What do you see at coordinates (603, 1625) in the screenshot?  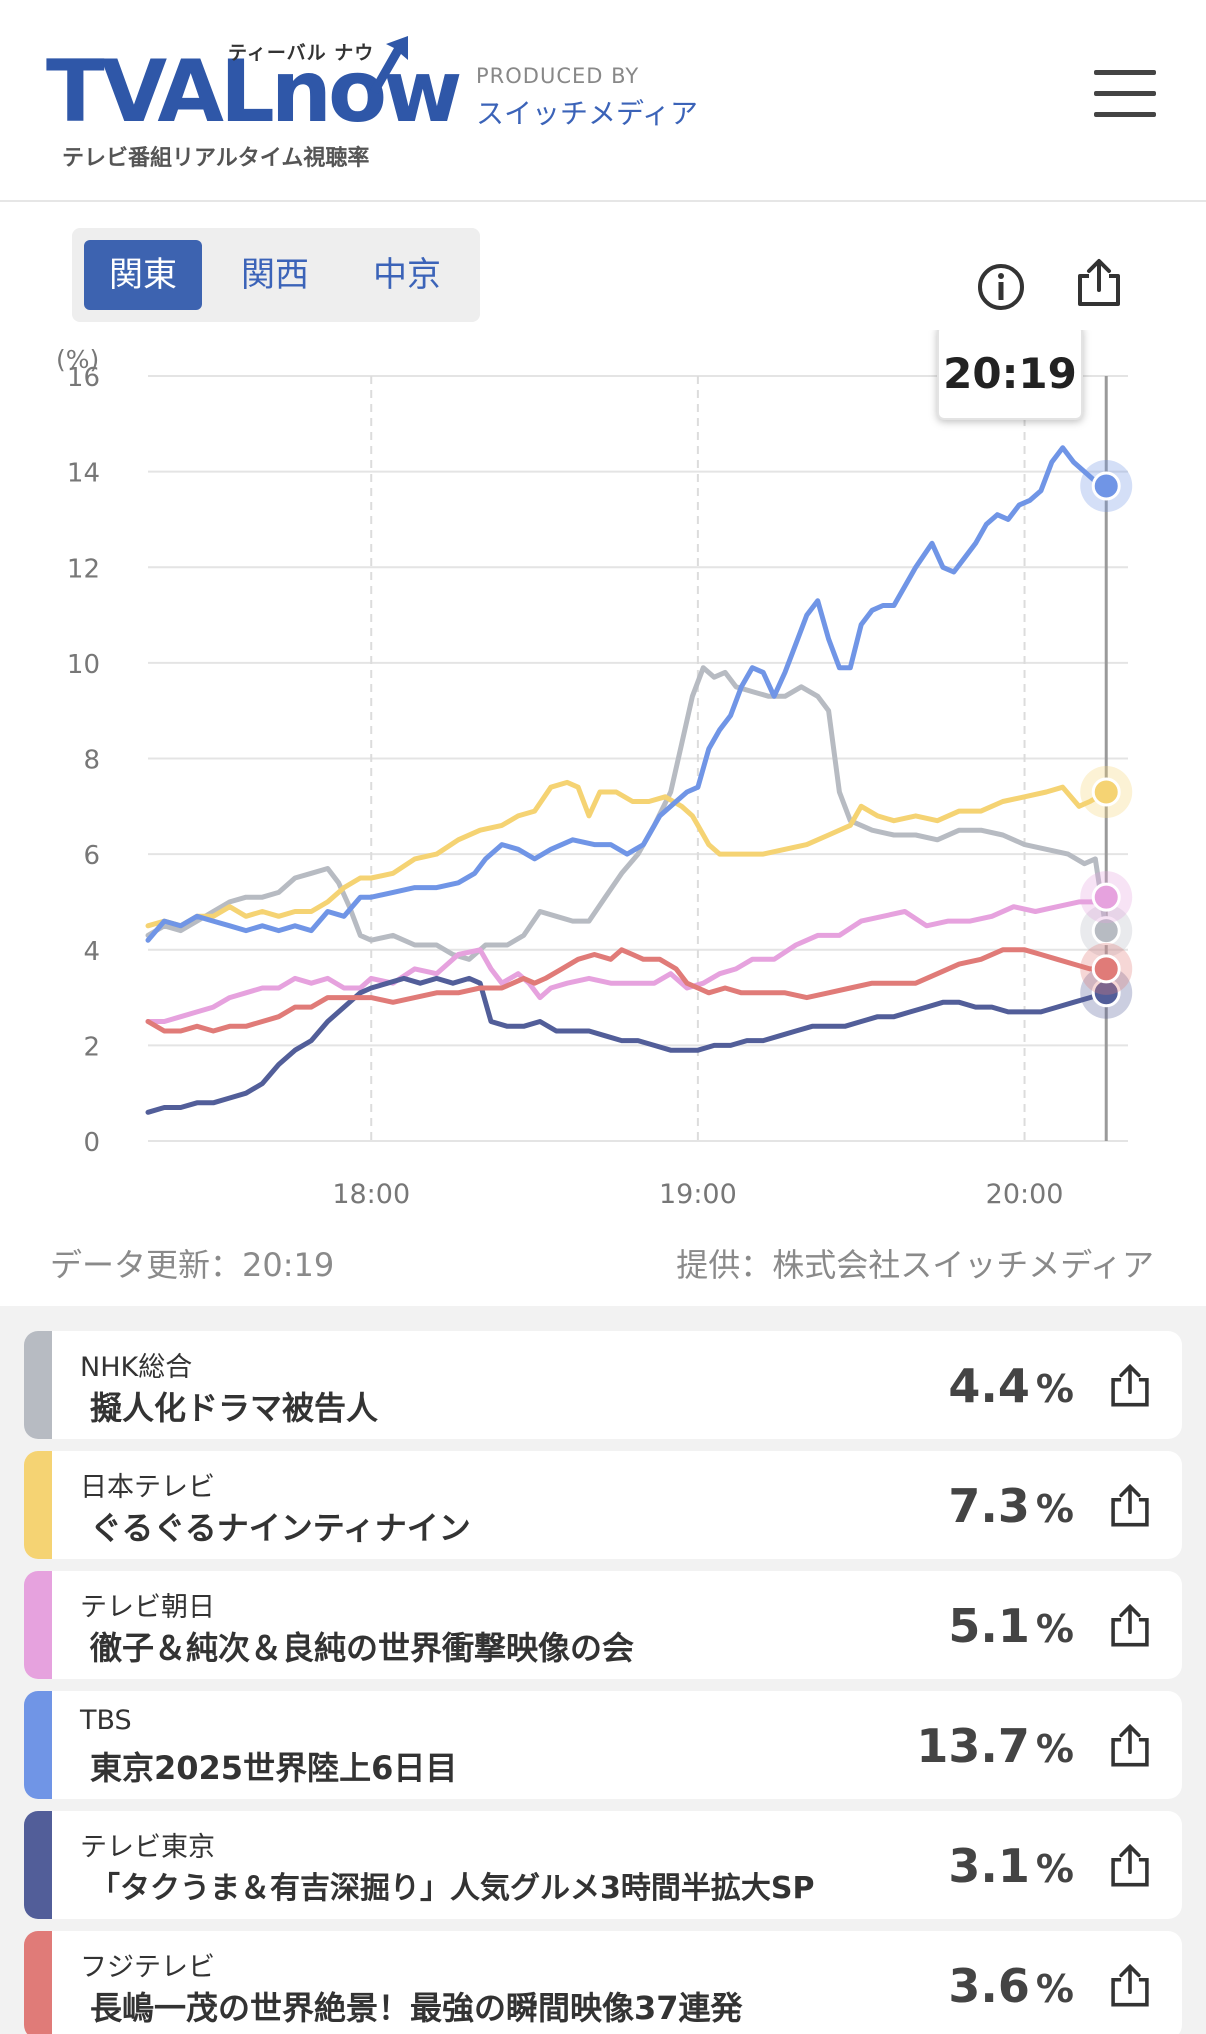 I see `program-card-tv-asahi: テレビ朝日 徹子＆純次＆良純の世界衝撃映像の会 5.1%` at bounding box center [603, 1625].